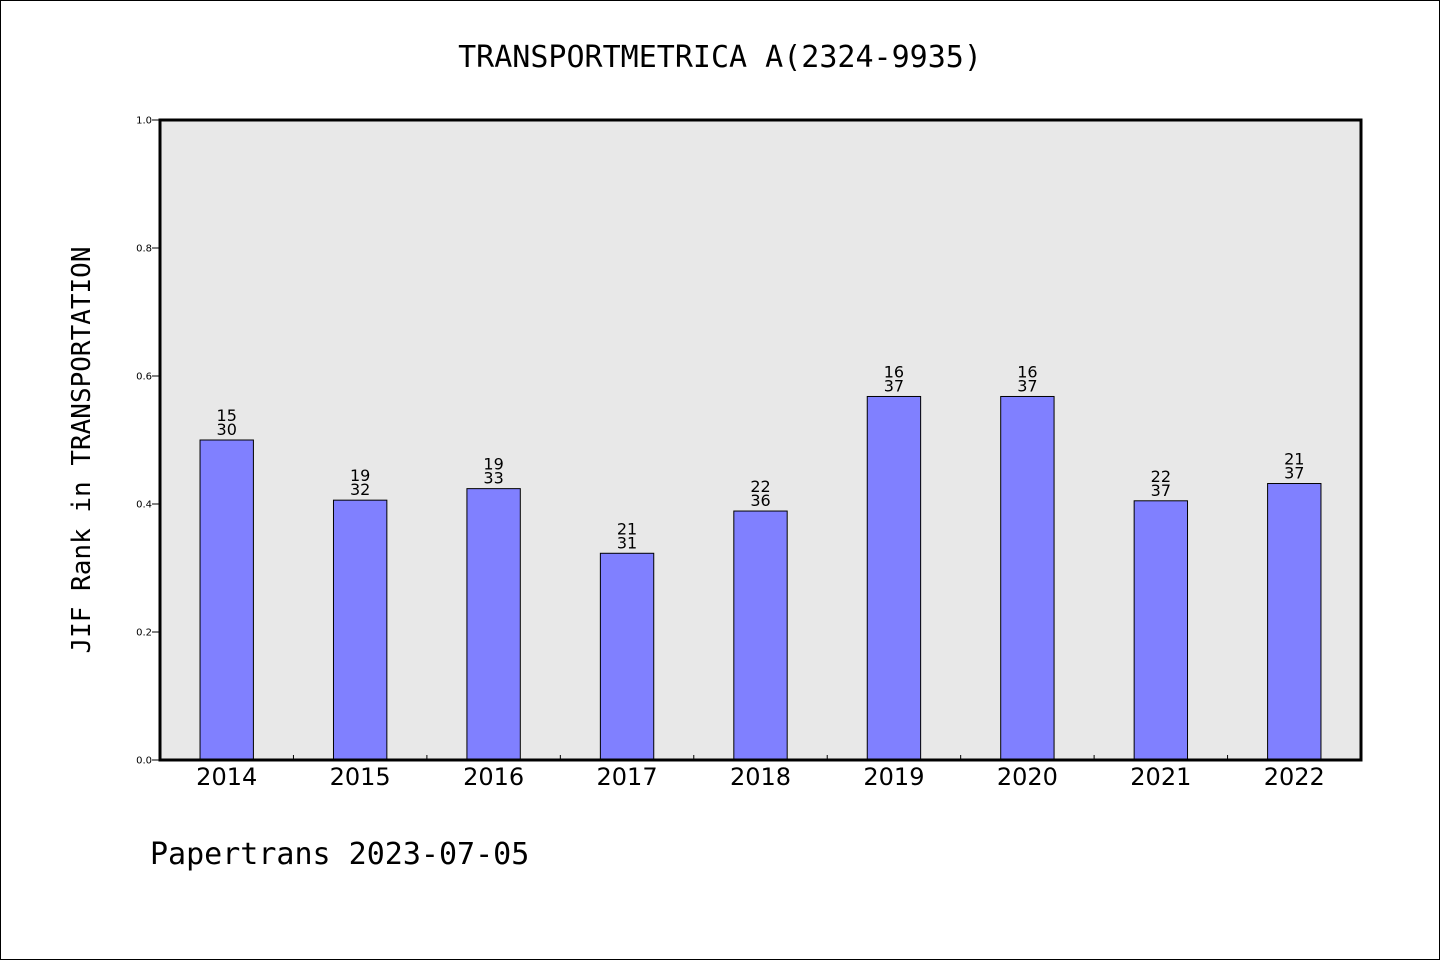  Describe the element at coordinates (894, 578) in the screenshot. I see `bar-2019` at that location.